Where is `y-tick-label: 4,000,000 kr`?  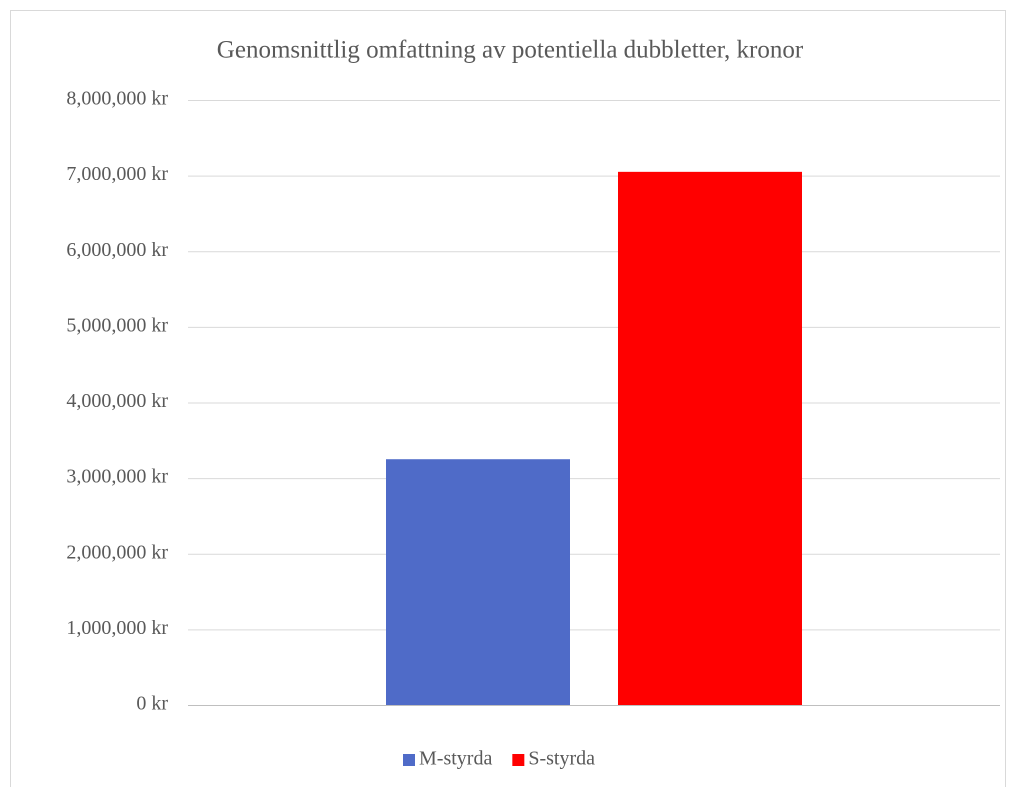
y-tick-label: 4,000,000 kr is located at coordinates (117, 401).